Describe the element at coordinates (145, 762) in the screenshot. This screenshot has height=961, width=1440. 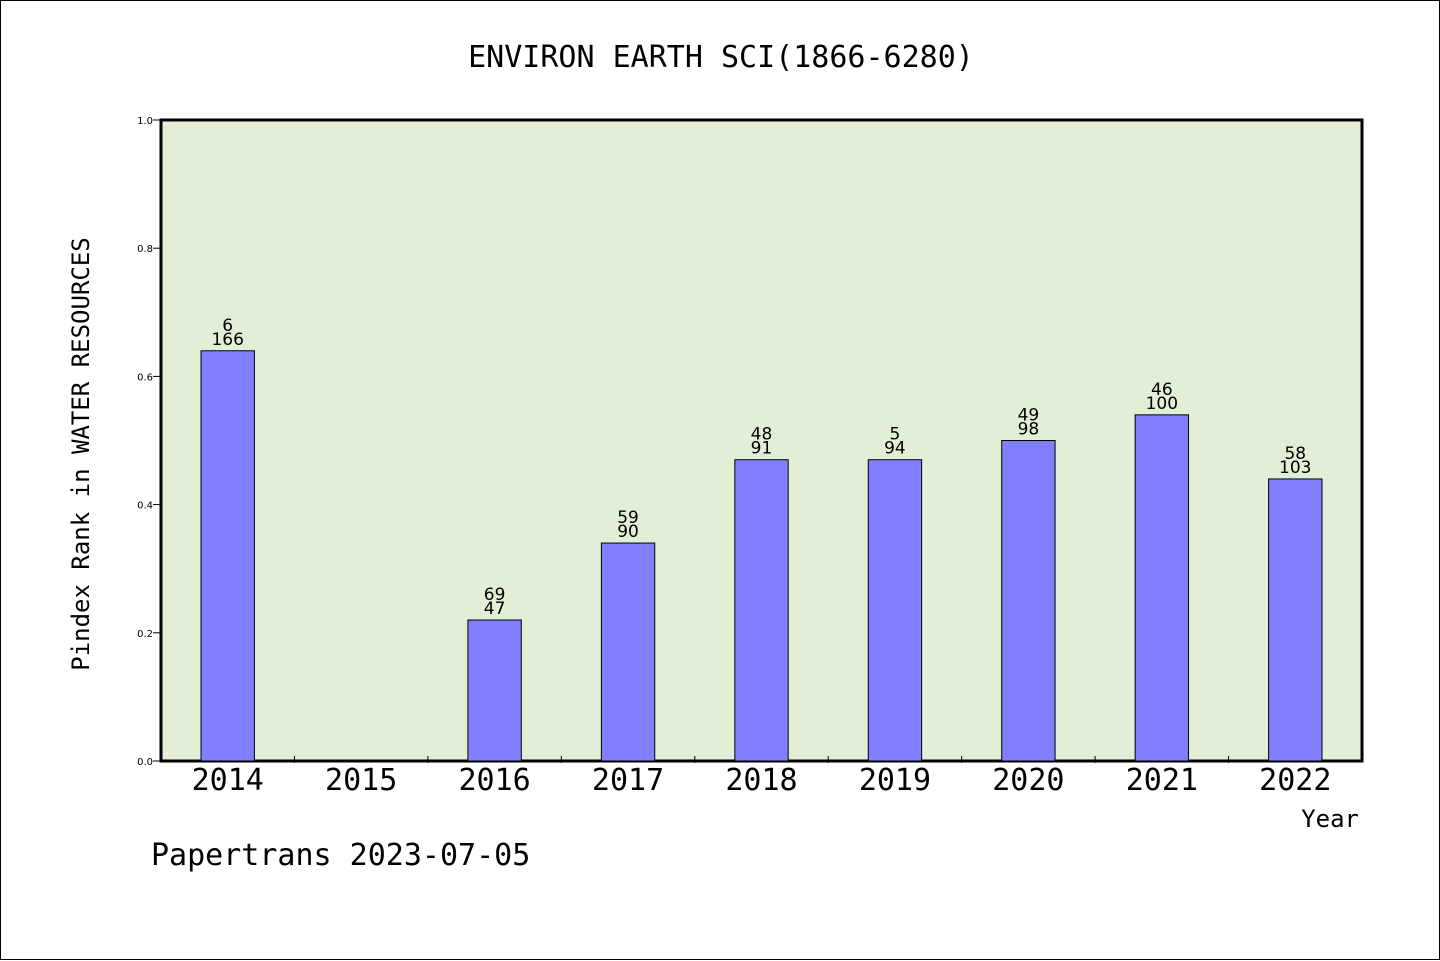
I see `y-tick-label: 0.0` at that location.